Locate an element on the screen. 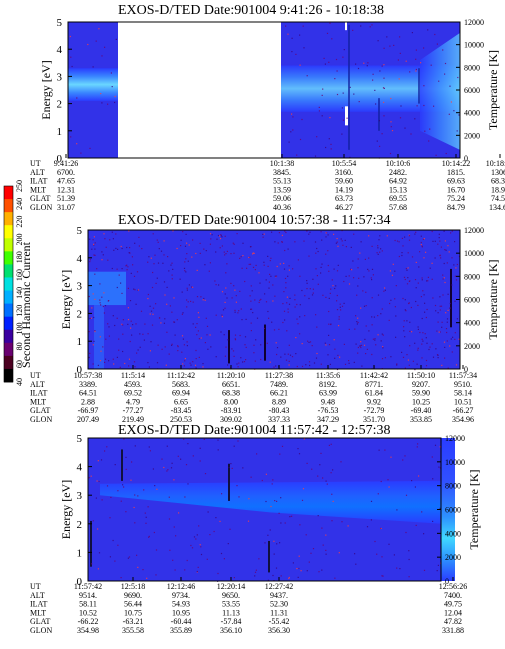 The image size is (505, 649). orbit-value: 355.89 is located at coordinates (181, 630).